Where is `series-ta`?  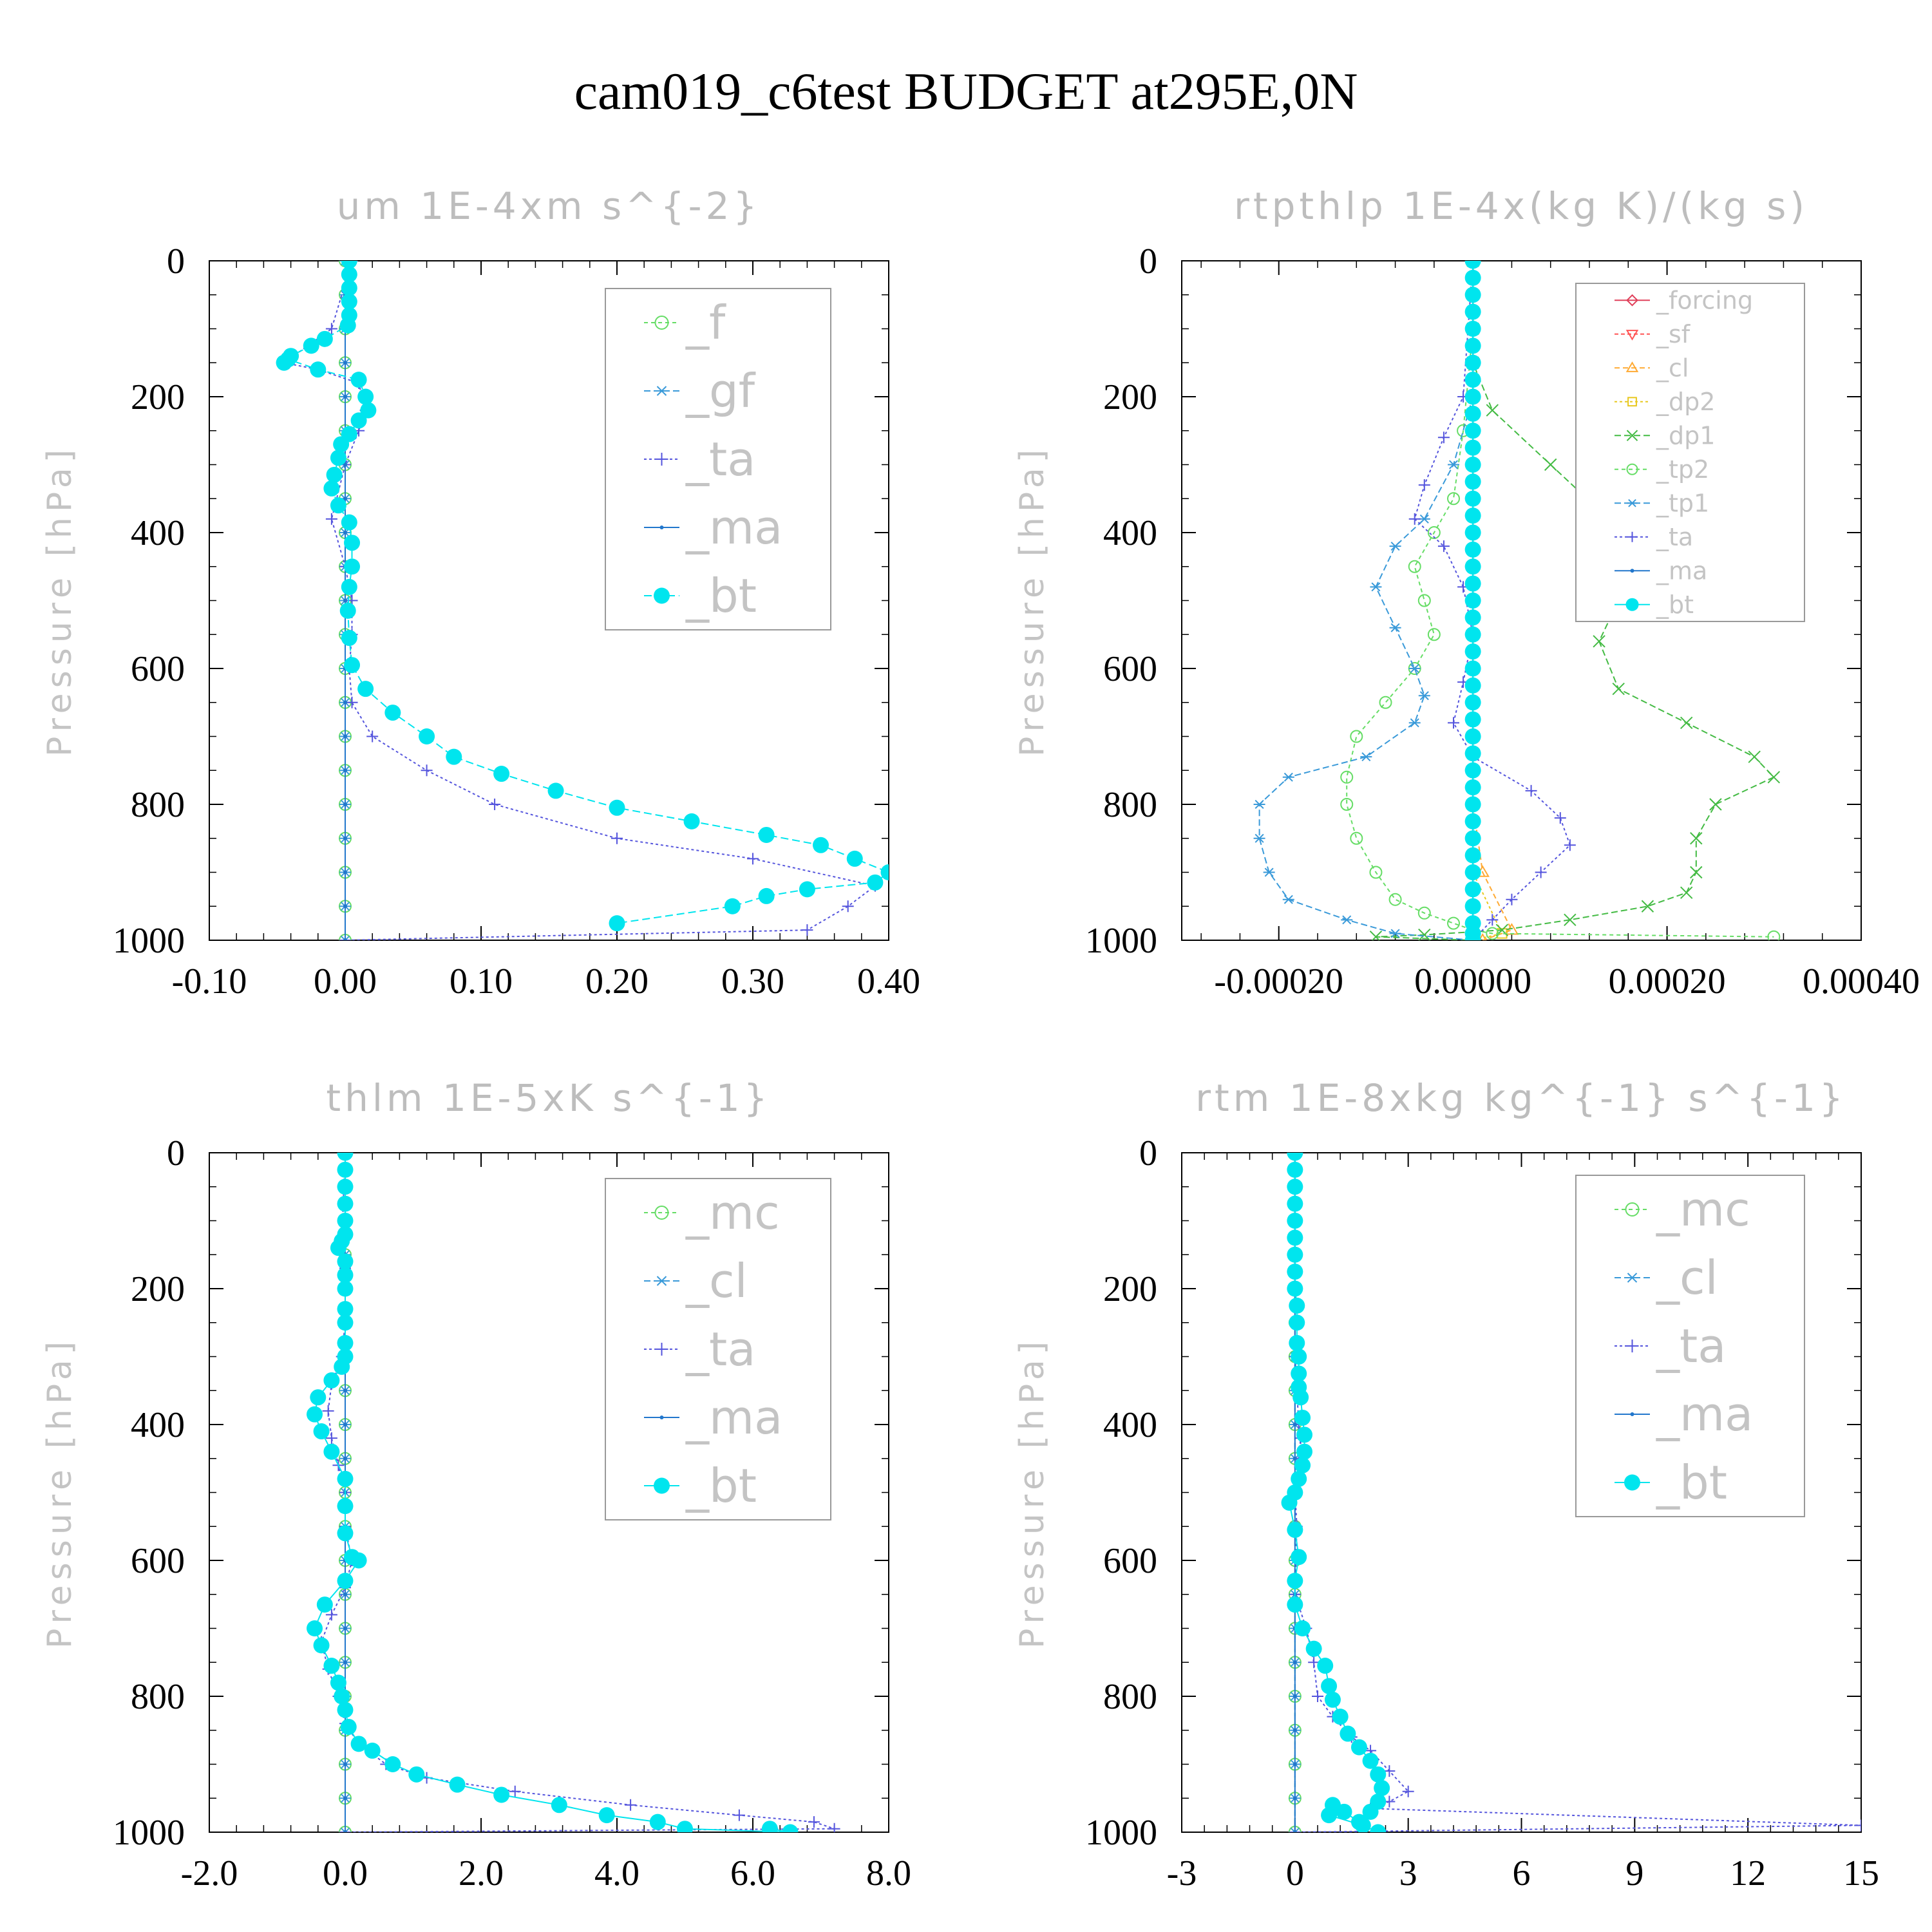 series-ta is located at coordinates (1492, 601).